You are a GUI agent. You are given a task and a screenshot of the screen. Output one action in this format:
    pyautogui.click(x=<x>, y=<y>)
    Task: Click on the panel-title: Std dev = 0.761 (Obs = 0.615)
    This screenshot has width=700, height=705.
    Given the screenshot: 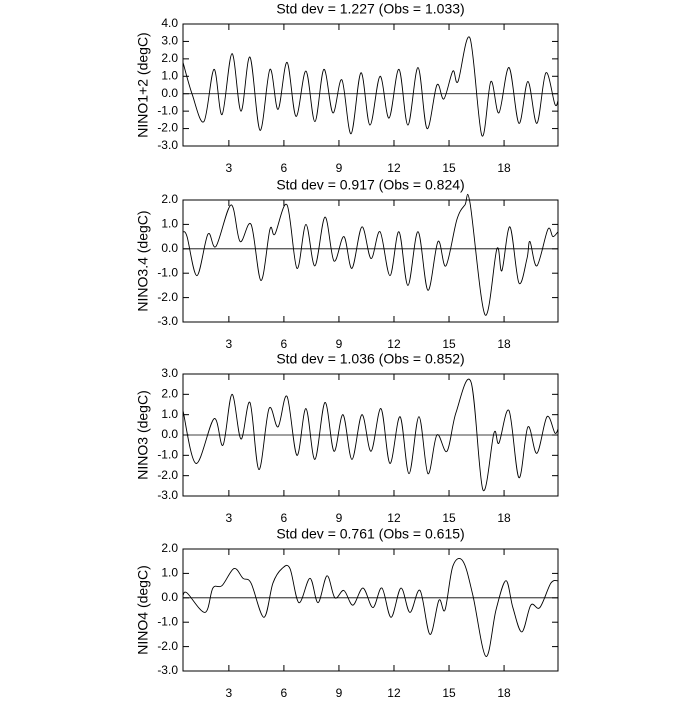 What is the action you would take?
    pyautogui.click(x=370, y=534)
    